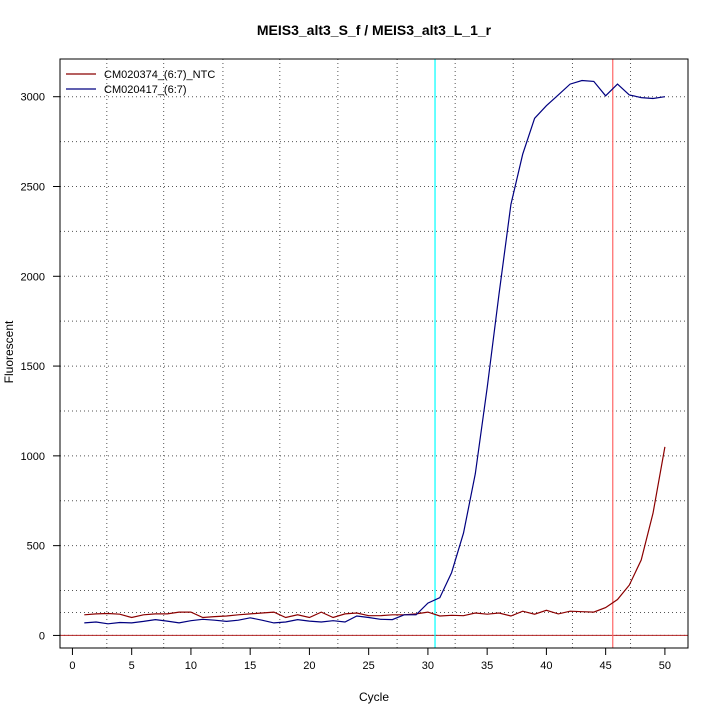  What do you see at coordinates (250, 666) in the screenshot?
I see `x-tick-label: 15` at bounding box center [250, 666].